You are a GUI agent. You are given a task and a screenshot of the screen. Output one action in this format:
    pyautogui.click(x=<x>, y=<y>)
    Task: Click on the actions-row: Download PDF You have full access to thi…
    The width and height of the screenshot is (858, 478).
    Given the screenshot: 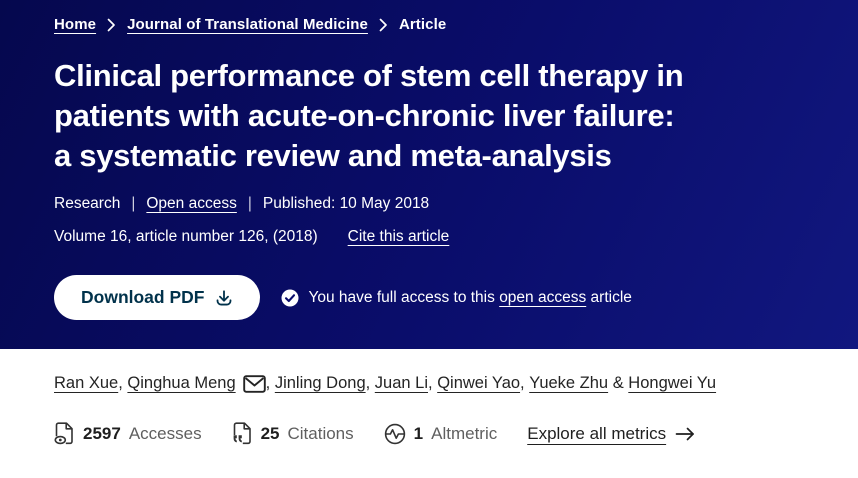 What is the action you would take?
    pyautogui.click(x=429, y=297)
    